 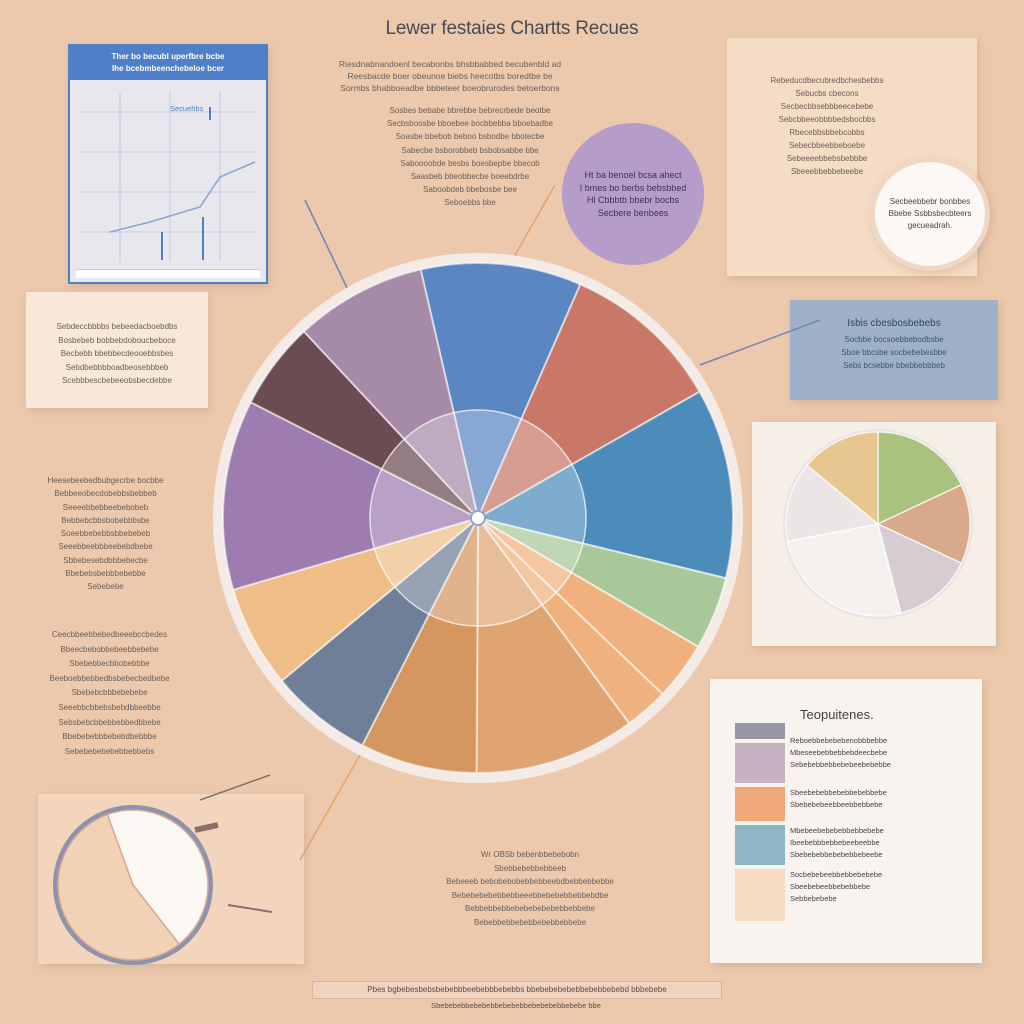 I want to click on bottom-left-pie-chart, so click(x=133, y=885).